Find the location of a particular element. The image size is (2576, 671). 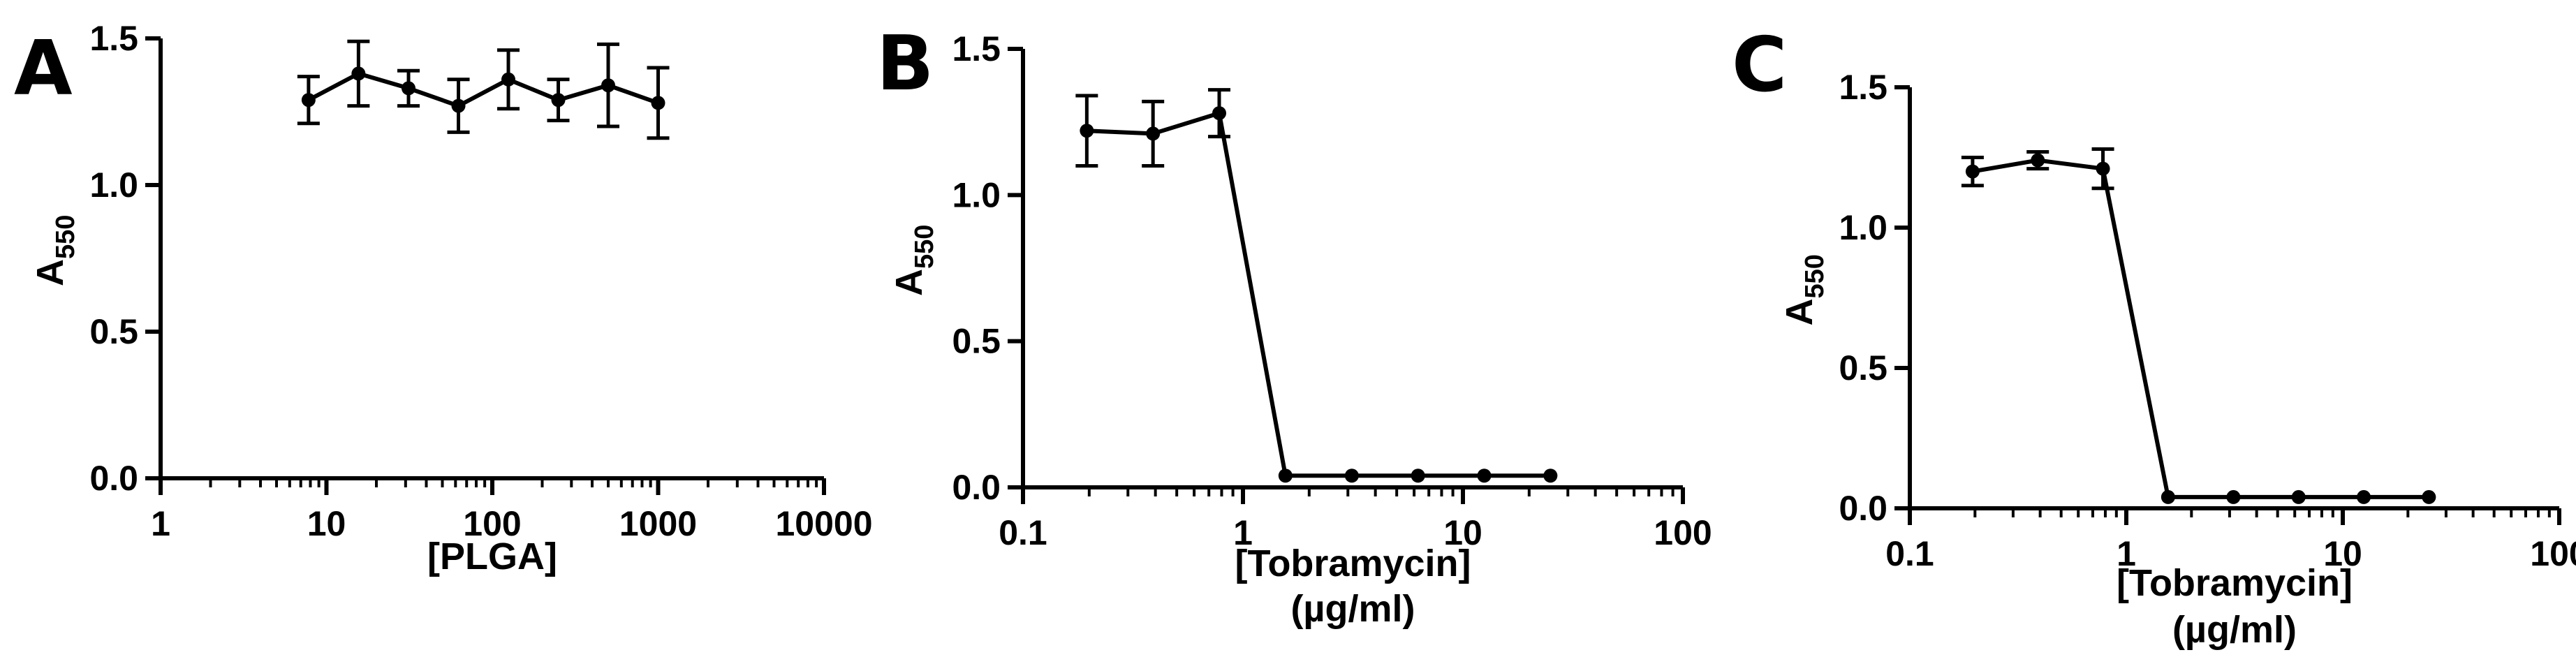

panel-letter: A is located at coordinates (43, 68).